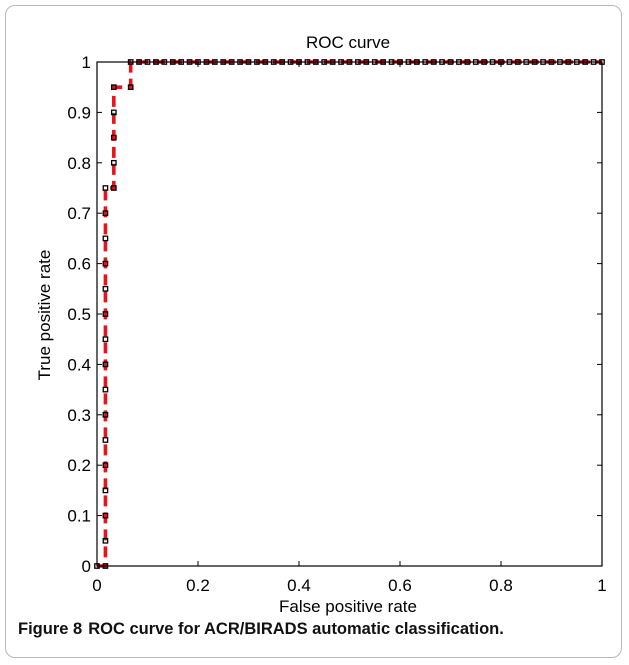 The image size is (629, 665). I want to click on x-axis-label: False positive rate, so click(348, 606).